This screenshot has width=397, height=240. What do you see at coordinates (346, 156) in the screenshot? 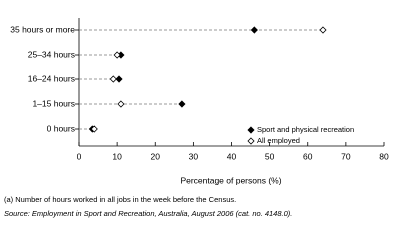
I see `x-tick-label: 70` at bounding box center [346, 156].